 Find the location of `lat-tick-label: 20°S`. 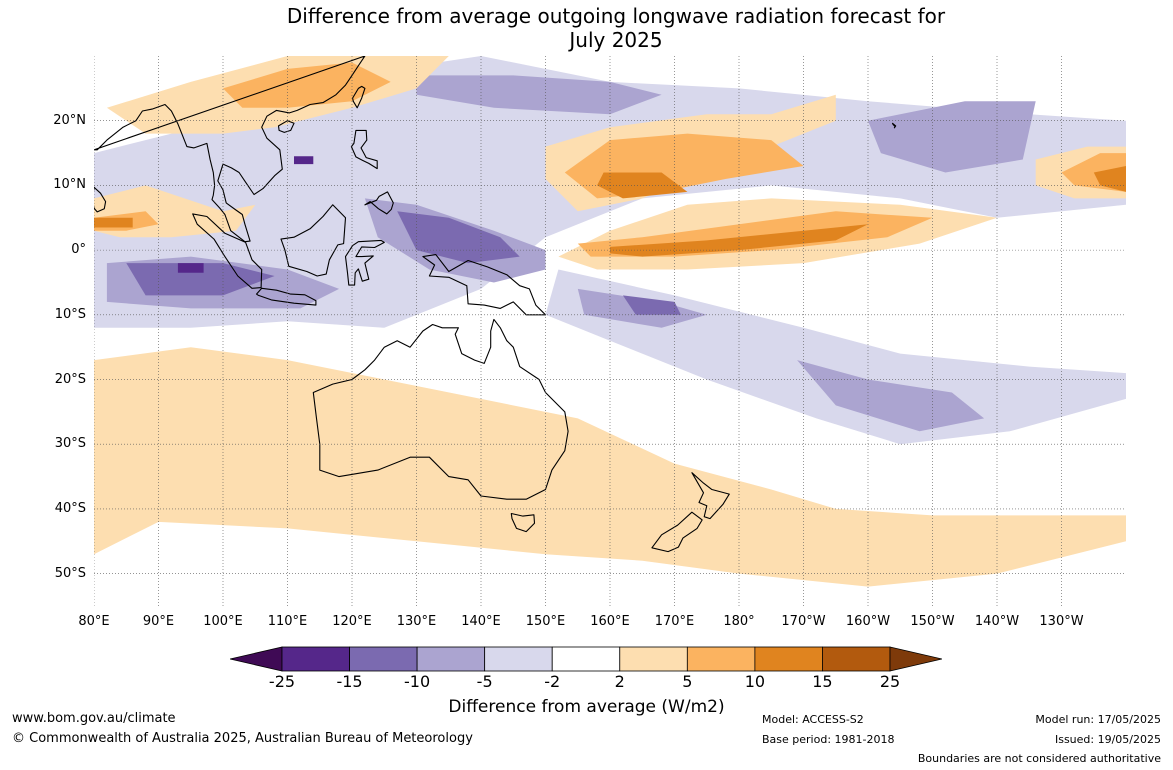

lat-tick-label: 20°S is located at coordinates (70, 379).